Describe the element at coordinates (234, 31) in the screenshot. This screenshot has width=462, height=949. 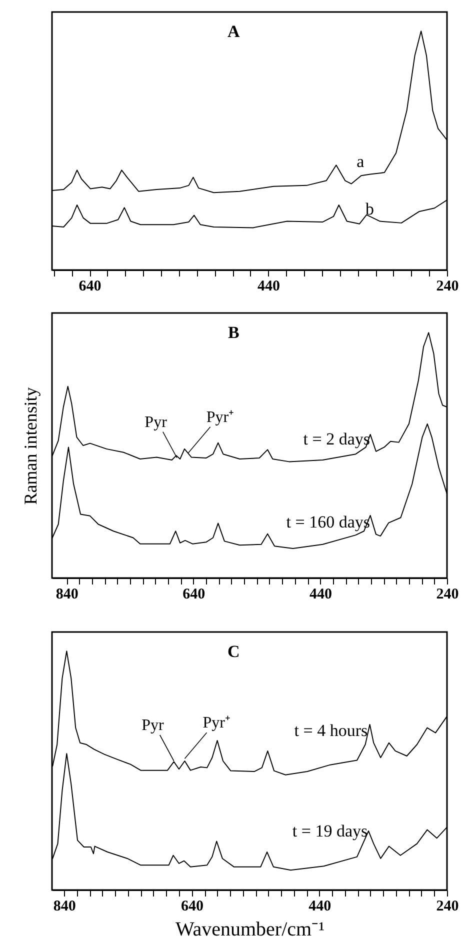
I see `chart-title: A` at that location.